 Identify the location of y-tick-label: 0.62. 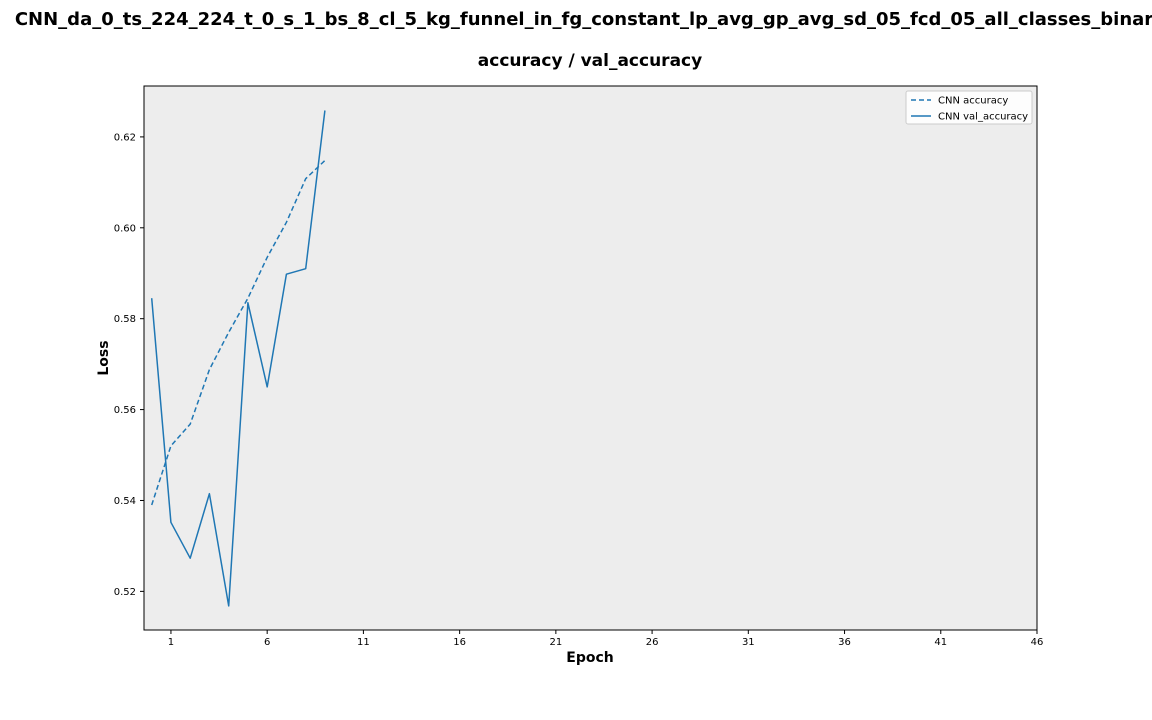
(125, 137).